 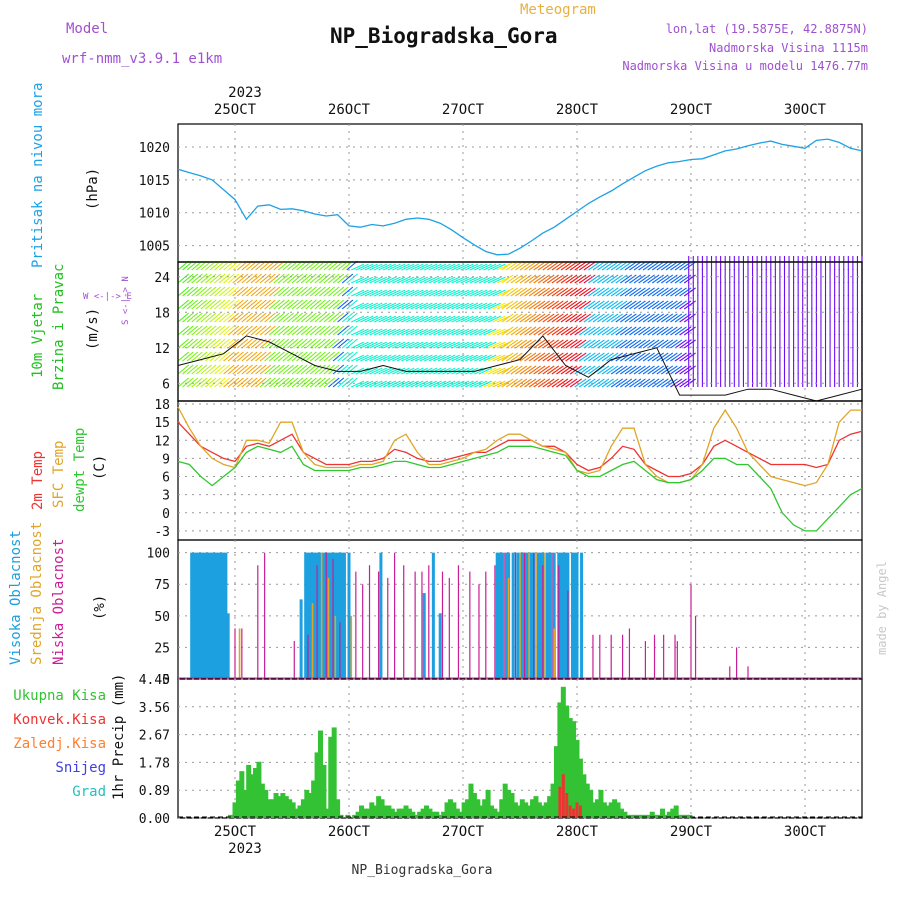 What do you see at coordinates (162, 441) in the screenshot?
I see `y-tick-label: 12` at bounding box center [162, 441].